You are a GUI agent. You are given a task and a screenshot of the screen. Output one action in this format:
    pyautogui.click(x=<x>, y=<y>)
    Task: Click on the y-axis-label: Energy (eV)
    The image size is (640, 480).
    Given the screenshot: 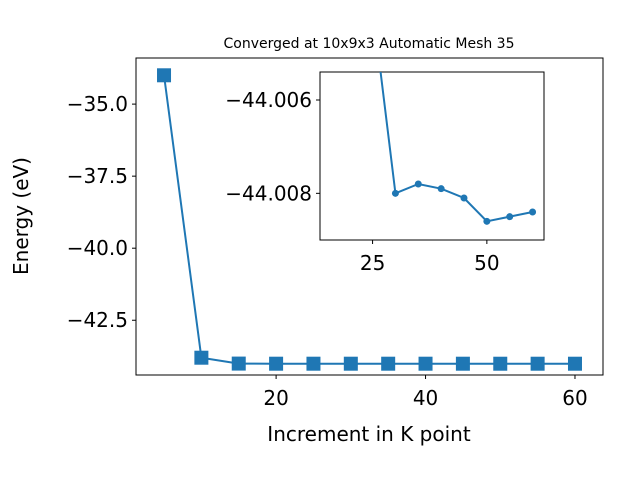 What is the action you would take?
    pyautogui.click(x=21, y=216)
    